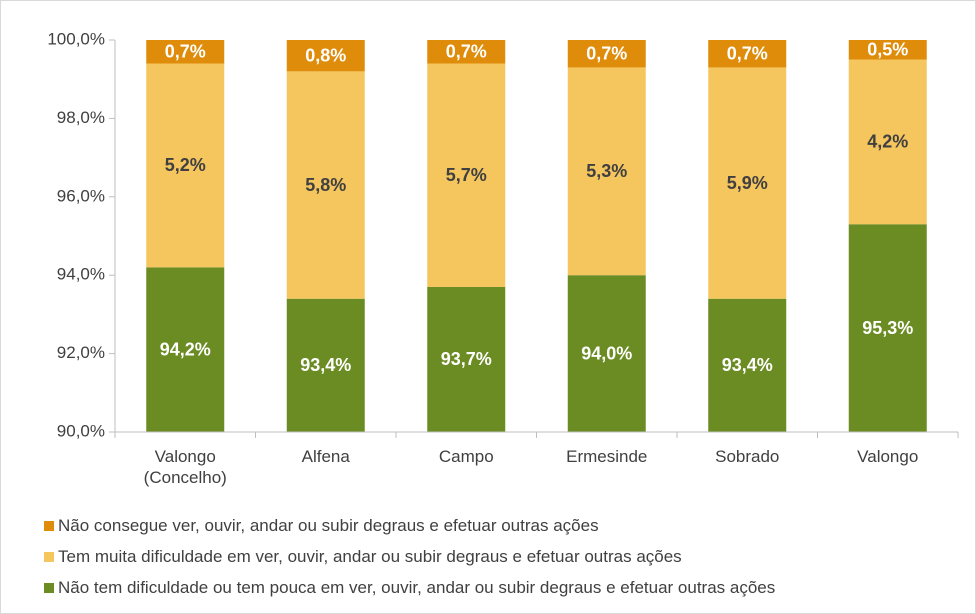  Describe the element at coordinates (81, 117) in the screenshot. I see `y-tick-label: 98,0%` at that location.